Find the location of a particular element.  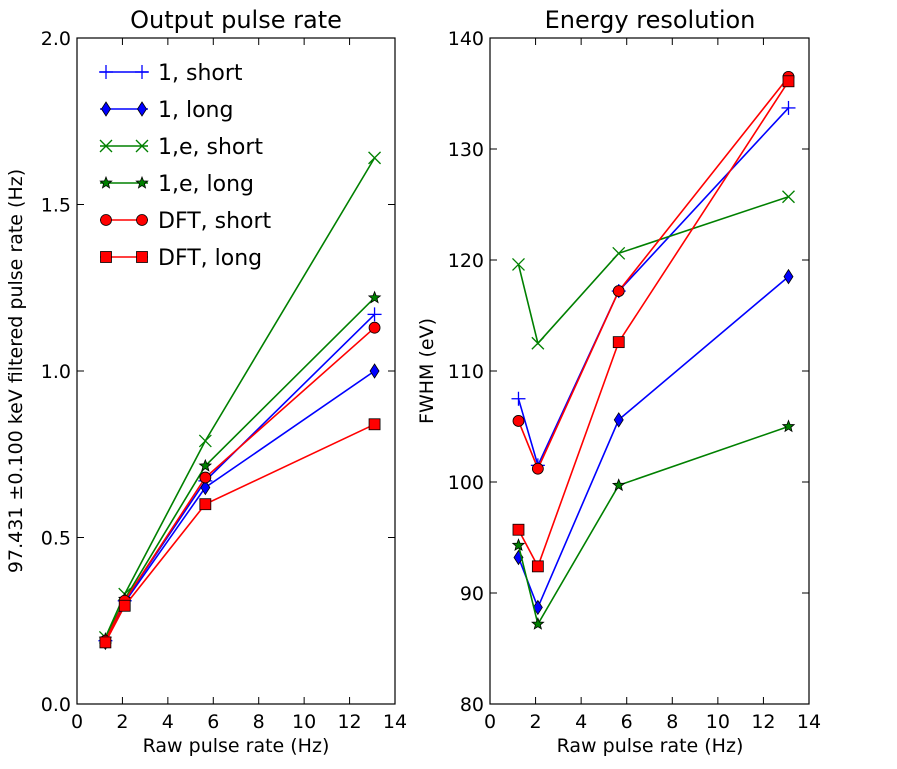

y-tick-label: 1.0 is located at coordinates (56, 372).